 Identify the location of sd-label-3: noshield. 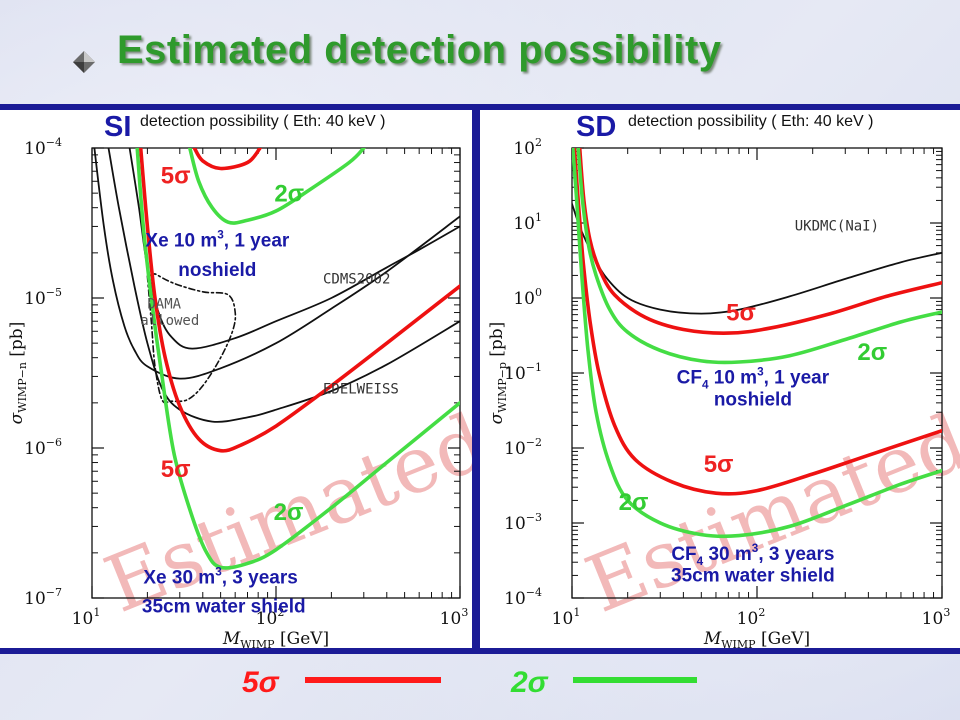
(753, 399).